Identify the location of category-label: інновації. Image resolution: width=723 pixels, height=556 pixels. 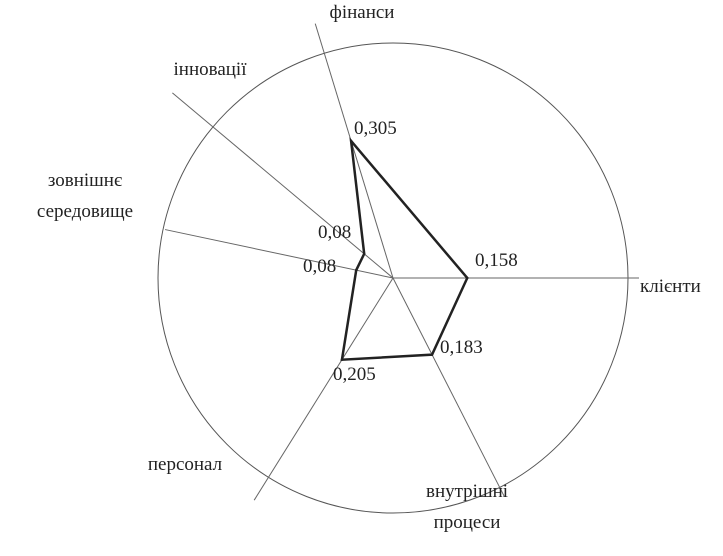
(211, 69).